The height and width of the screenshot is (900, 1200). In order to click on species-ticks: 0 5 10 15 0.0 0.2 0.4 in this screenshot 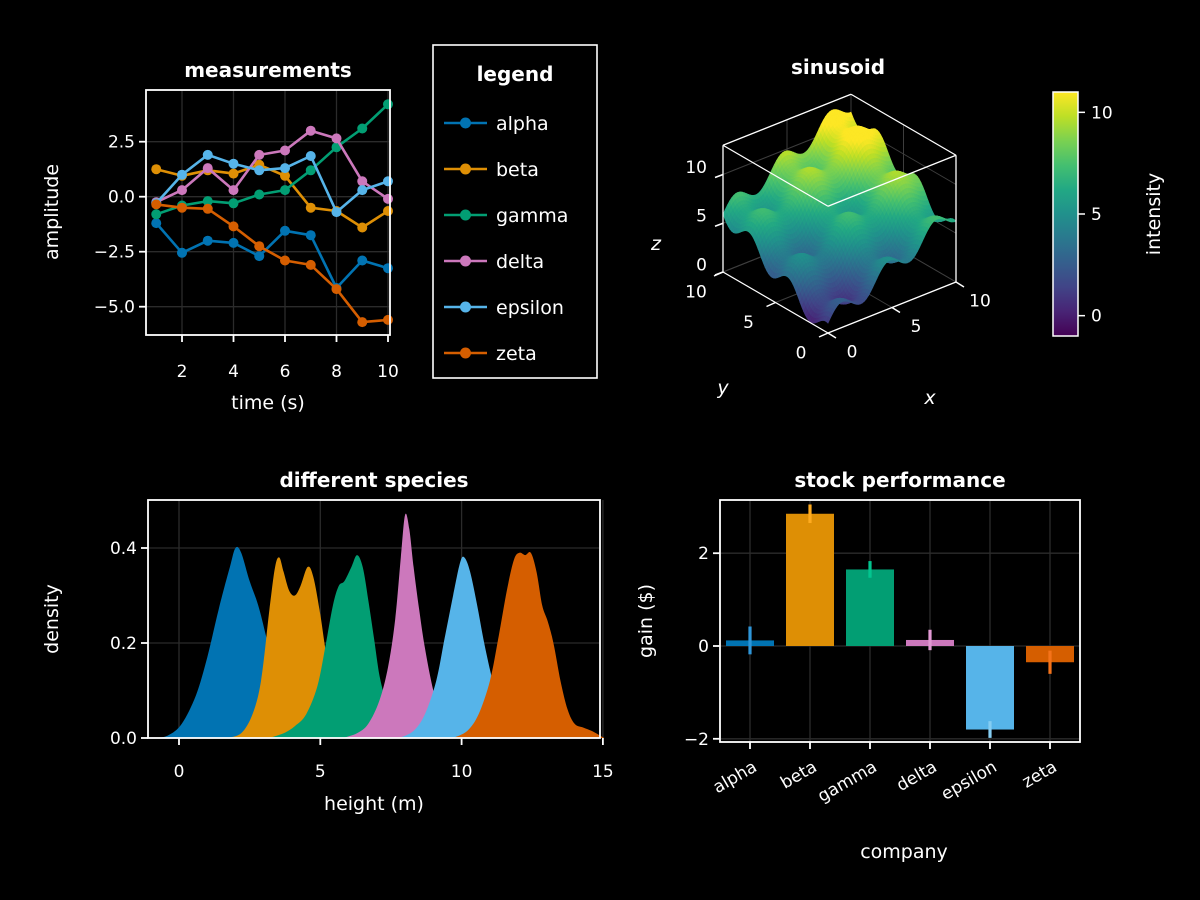, I will do `click(362, 660)`.